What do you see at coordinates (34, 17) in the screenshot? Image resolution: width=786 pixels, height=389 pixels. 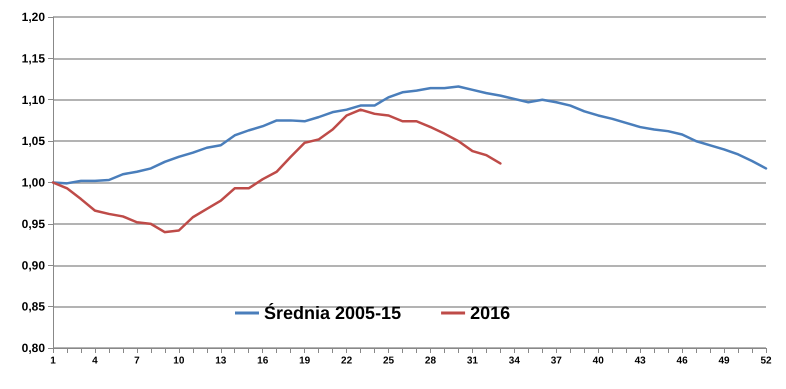 I see `y-tick-label: 1,20` at bounding box center [34, 17].